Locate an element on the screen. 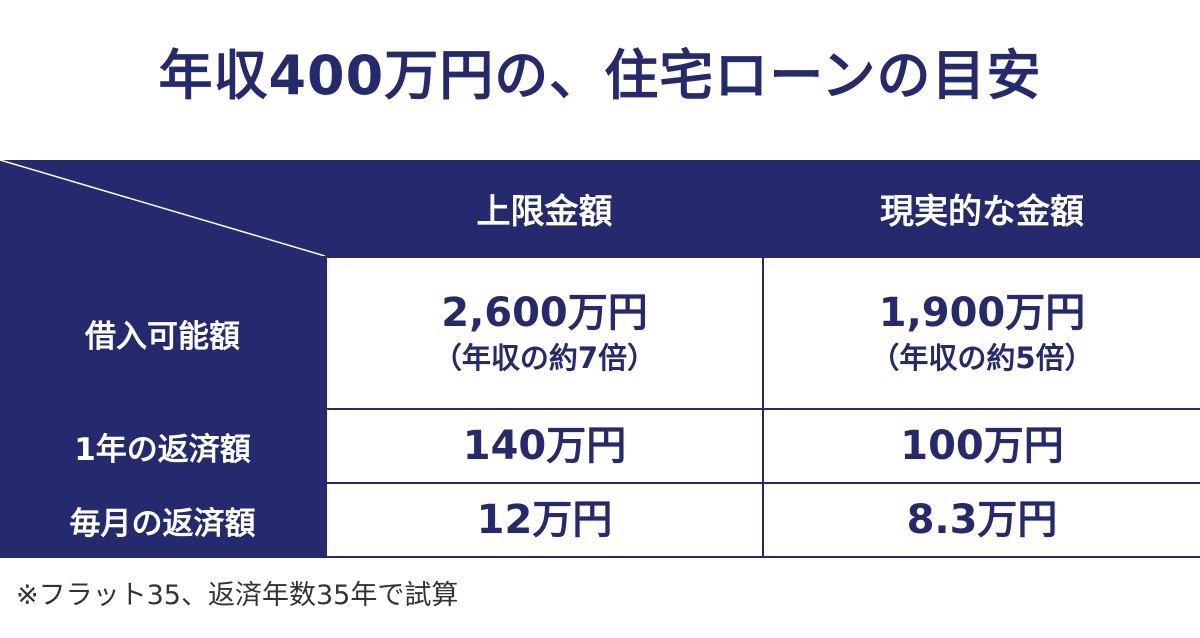 This screenshot has height=638, width=1200. column-header-realistic: 現実的な金額 is located at coordinates (982, 208).